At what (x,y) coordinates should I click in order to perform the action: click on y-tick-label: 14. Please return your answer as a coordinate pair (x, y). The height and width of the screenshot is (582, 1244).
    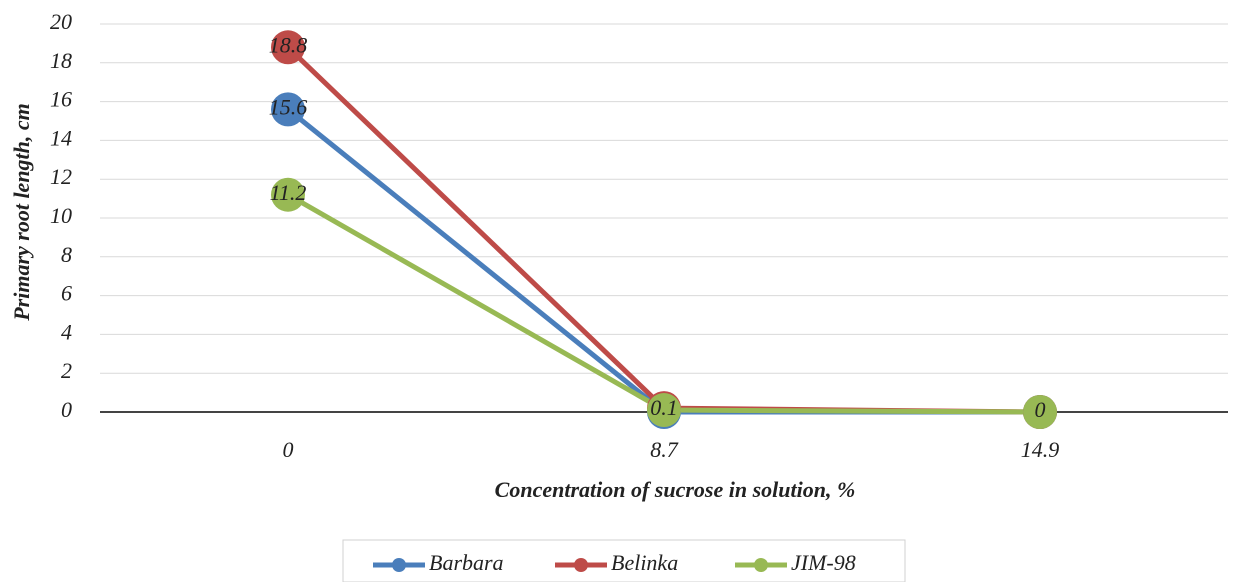
    Looking at the image, I should click on (61, 137).